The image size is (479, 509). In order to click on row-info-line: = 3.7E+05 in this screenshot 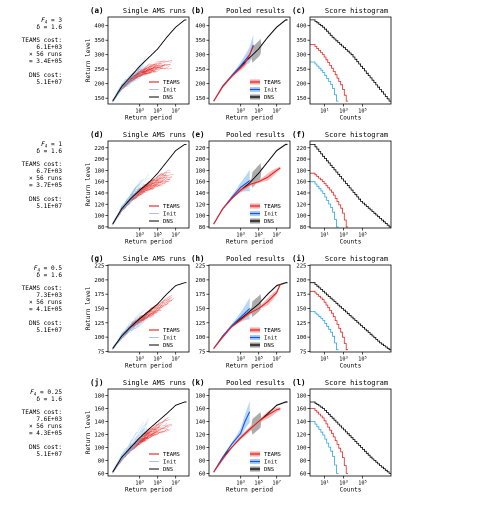, I will do `click(45, 185)`.